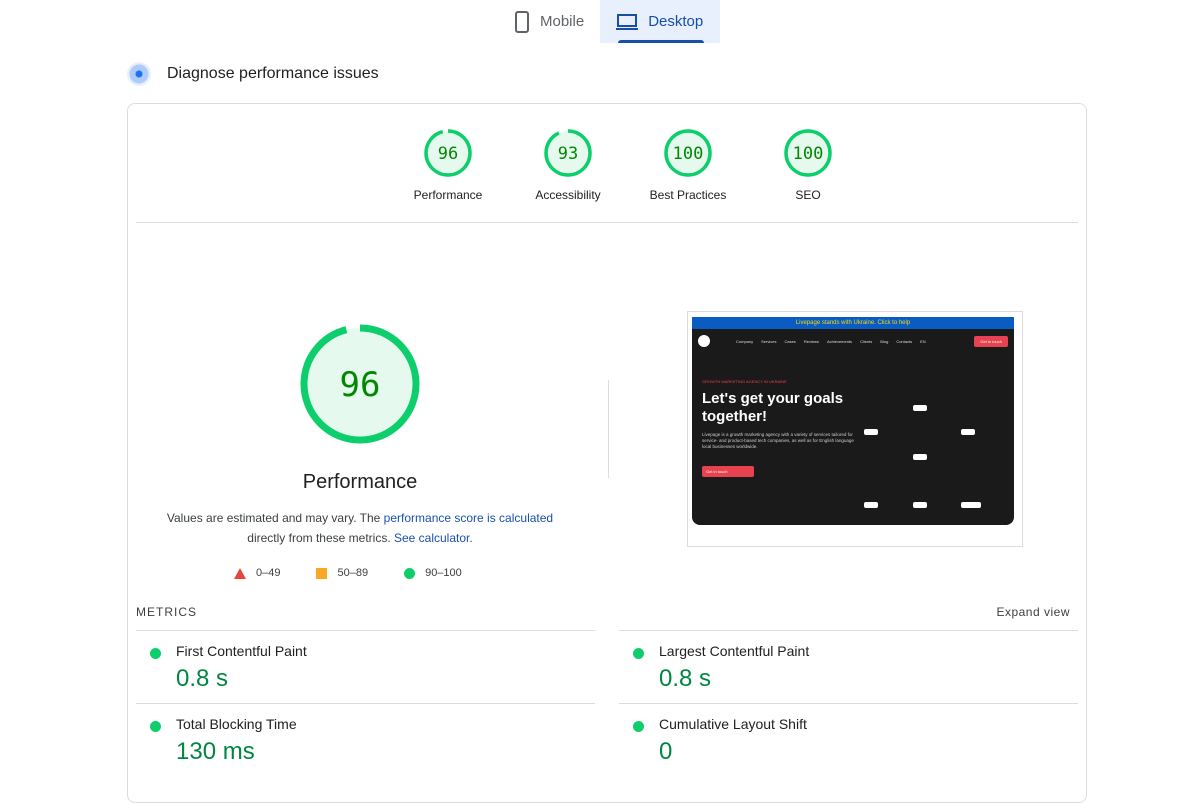 Image resolution: width=1200 pixels, height=803 pixels. What do you see at coordinates (733, 724) in the screenshot?
I see `metric-name: Cumulative Layout Shift` at bounding box center [733, 724].